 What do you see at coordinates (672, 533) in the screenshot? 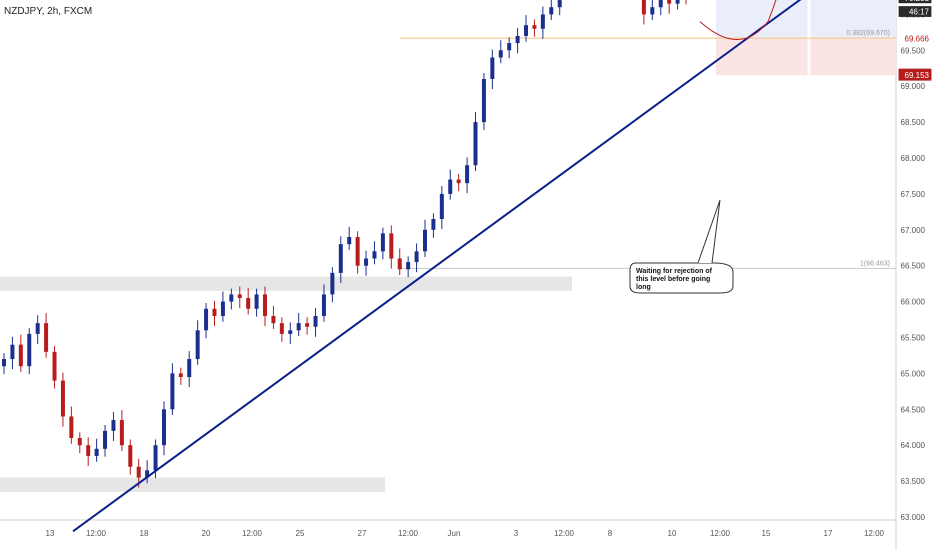
I see `x-tick-label: 10` at bounding box center [672, 533].